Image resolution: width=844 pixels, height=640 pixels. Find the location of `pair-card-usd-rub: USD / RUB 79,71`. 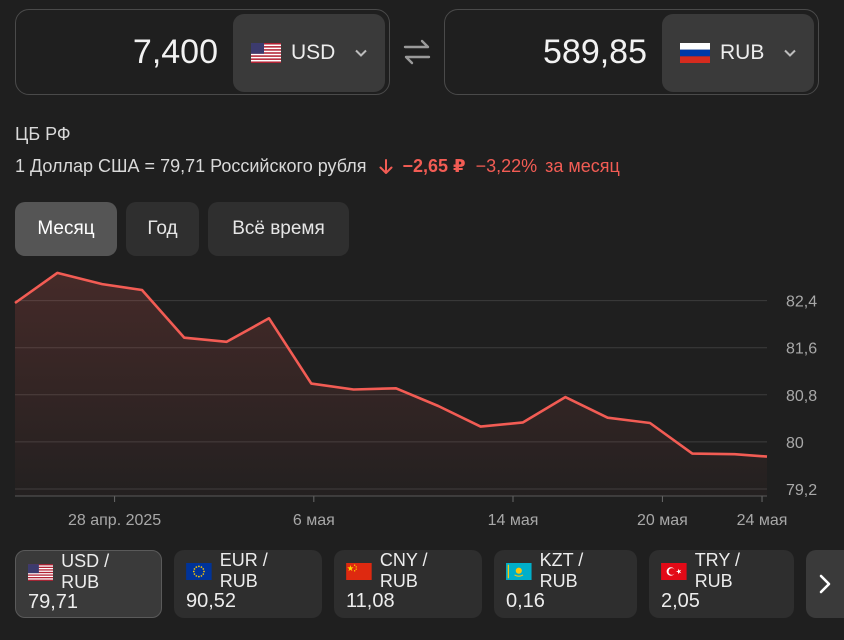

pair-card-usd-rub: USD / RUB 79,71 is located at coordinates (88, 584).